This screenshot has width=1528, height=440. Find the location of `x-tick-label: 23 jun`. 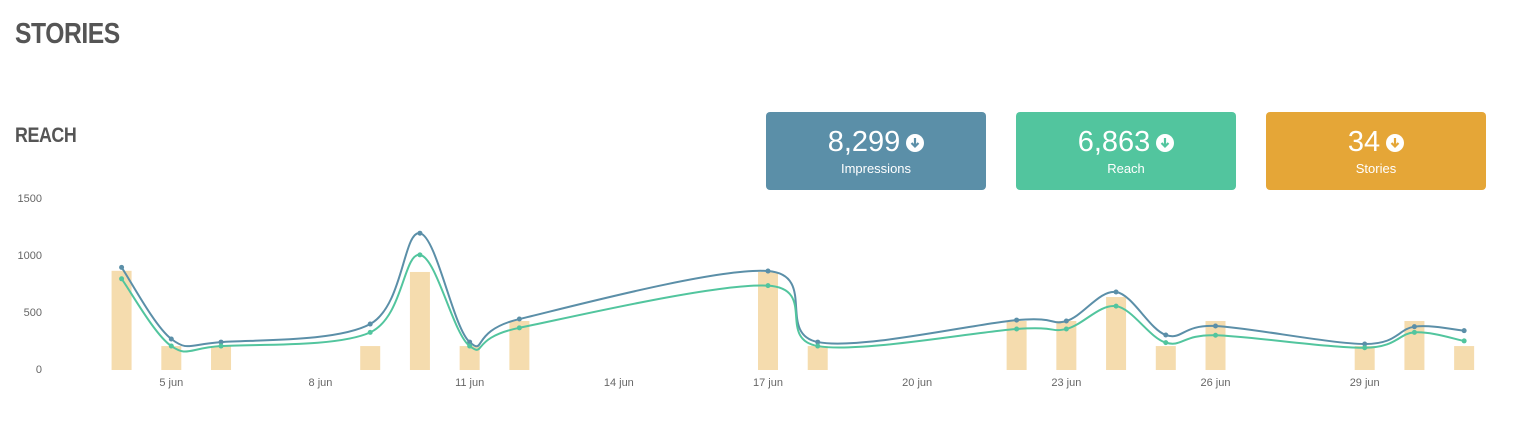

x-tick-label: 23 jun is located at coordinates (1066, 383).